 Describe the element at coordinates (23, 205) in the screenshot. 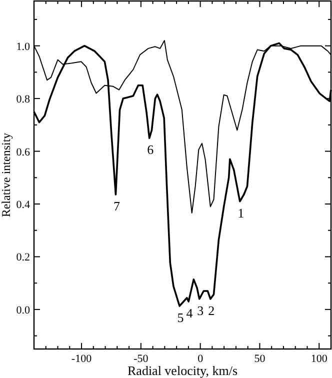

I see `y-tick-label: 0.4` at that location.